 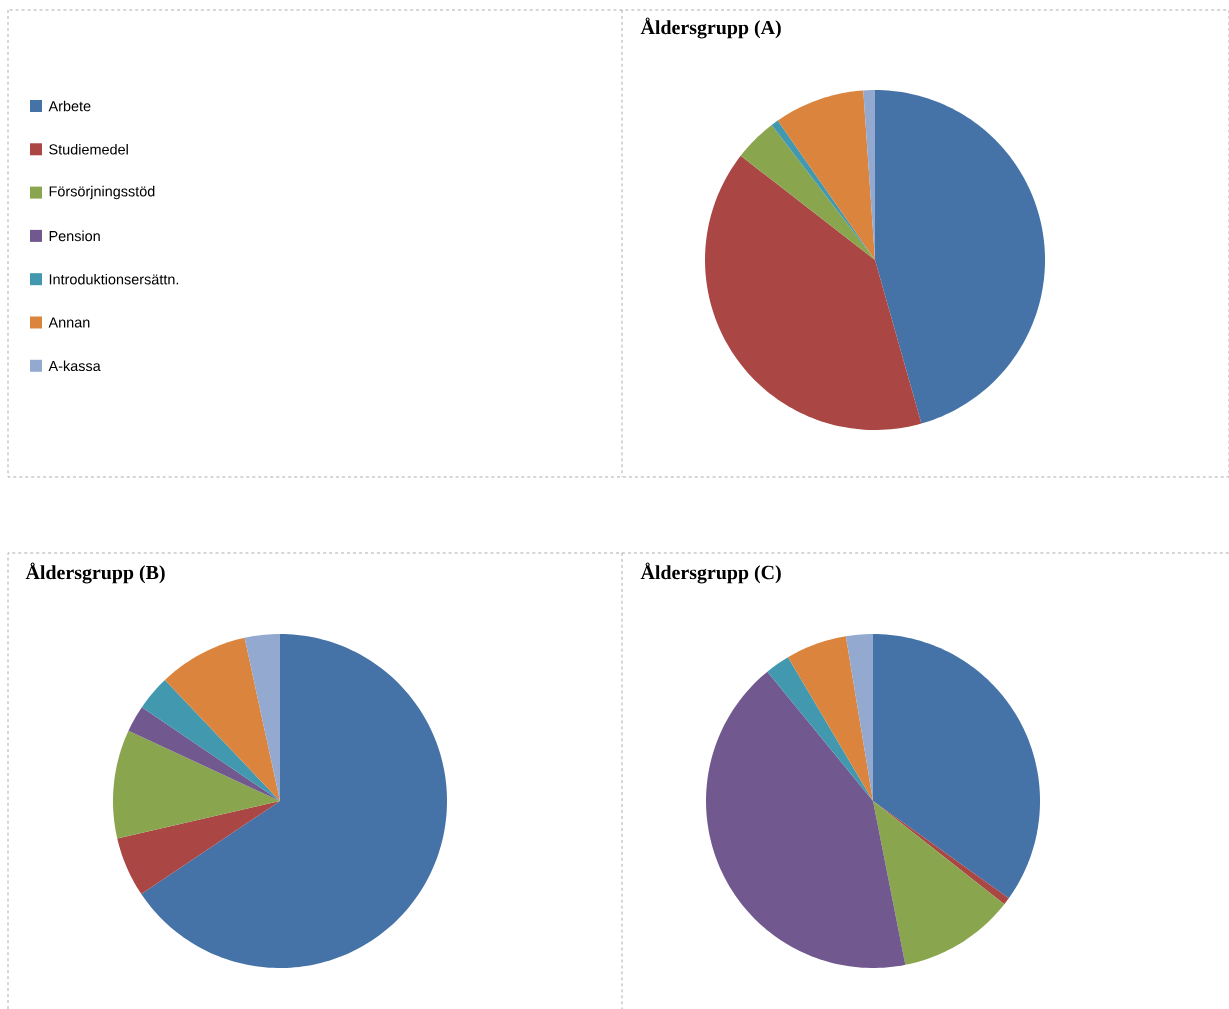 I want to click on legend-label: Pension, so click(x=74, y=236).